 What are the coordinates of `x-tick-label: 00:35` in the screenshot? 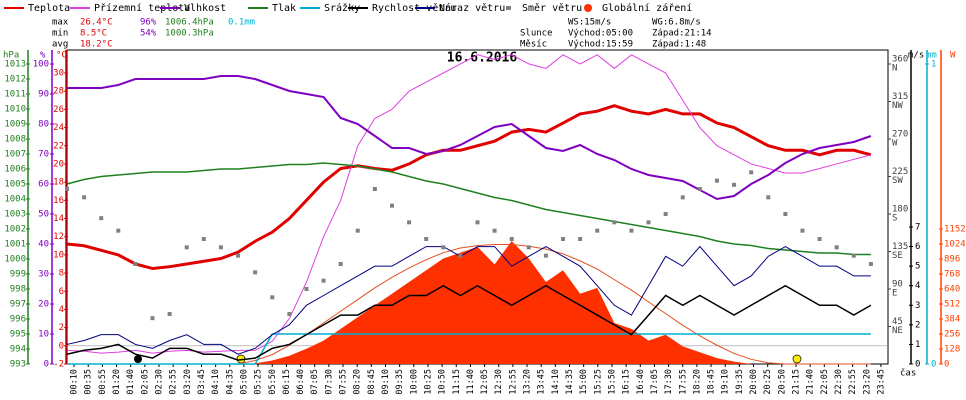 It's located at (89, 382).